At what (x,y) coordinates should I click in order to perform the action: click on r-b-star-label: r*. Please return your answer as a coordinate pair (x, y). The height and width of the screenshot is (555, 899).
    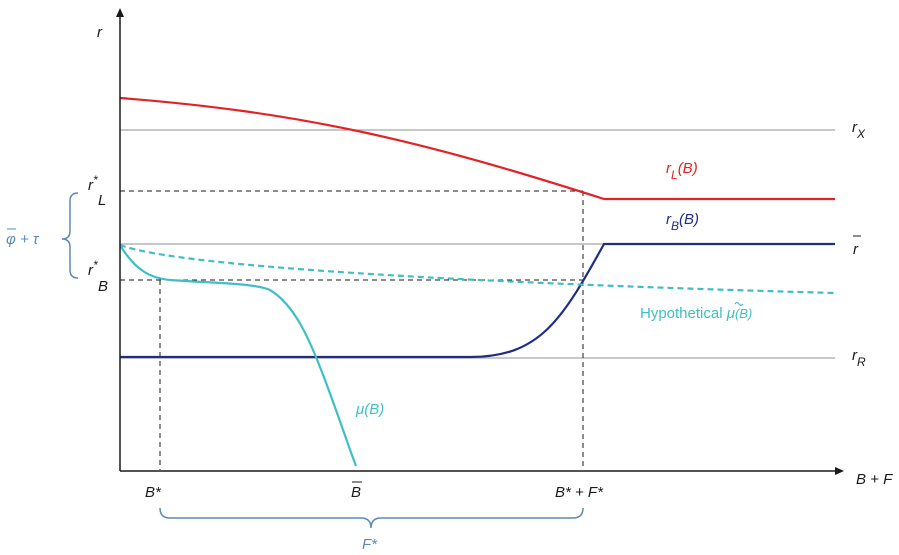
    Looking at the image, I should click on (93, 268).